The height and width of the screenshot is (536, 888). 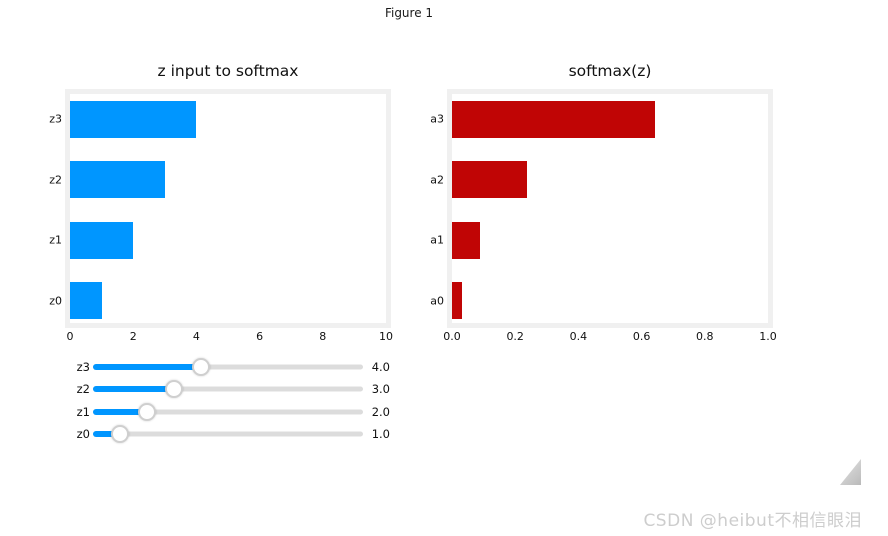 What do you see at coordinates (768, 336) in the screenshot?
I see `xtick-label-1.0: 1.0` at bounding box center [768, 336].